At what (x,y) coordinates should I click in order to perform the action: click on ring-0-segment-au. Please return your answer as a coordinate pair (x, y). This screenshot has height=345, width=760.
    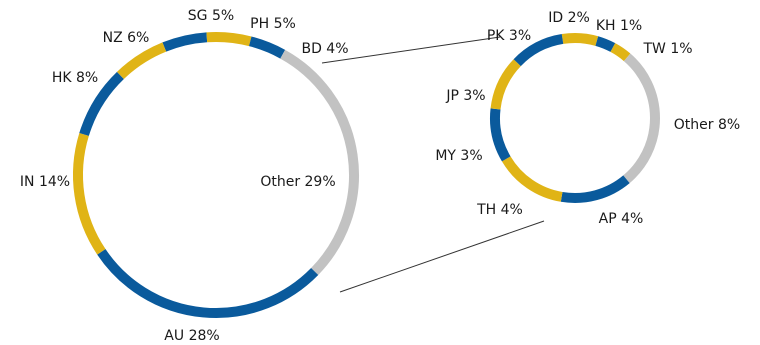
    Looking at the image, I should click on (208, 283).